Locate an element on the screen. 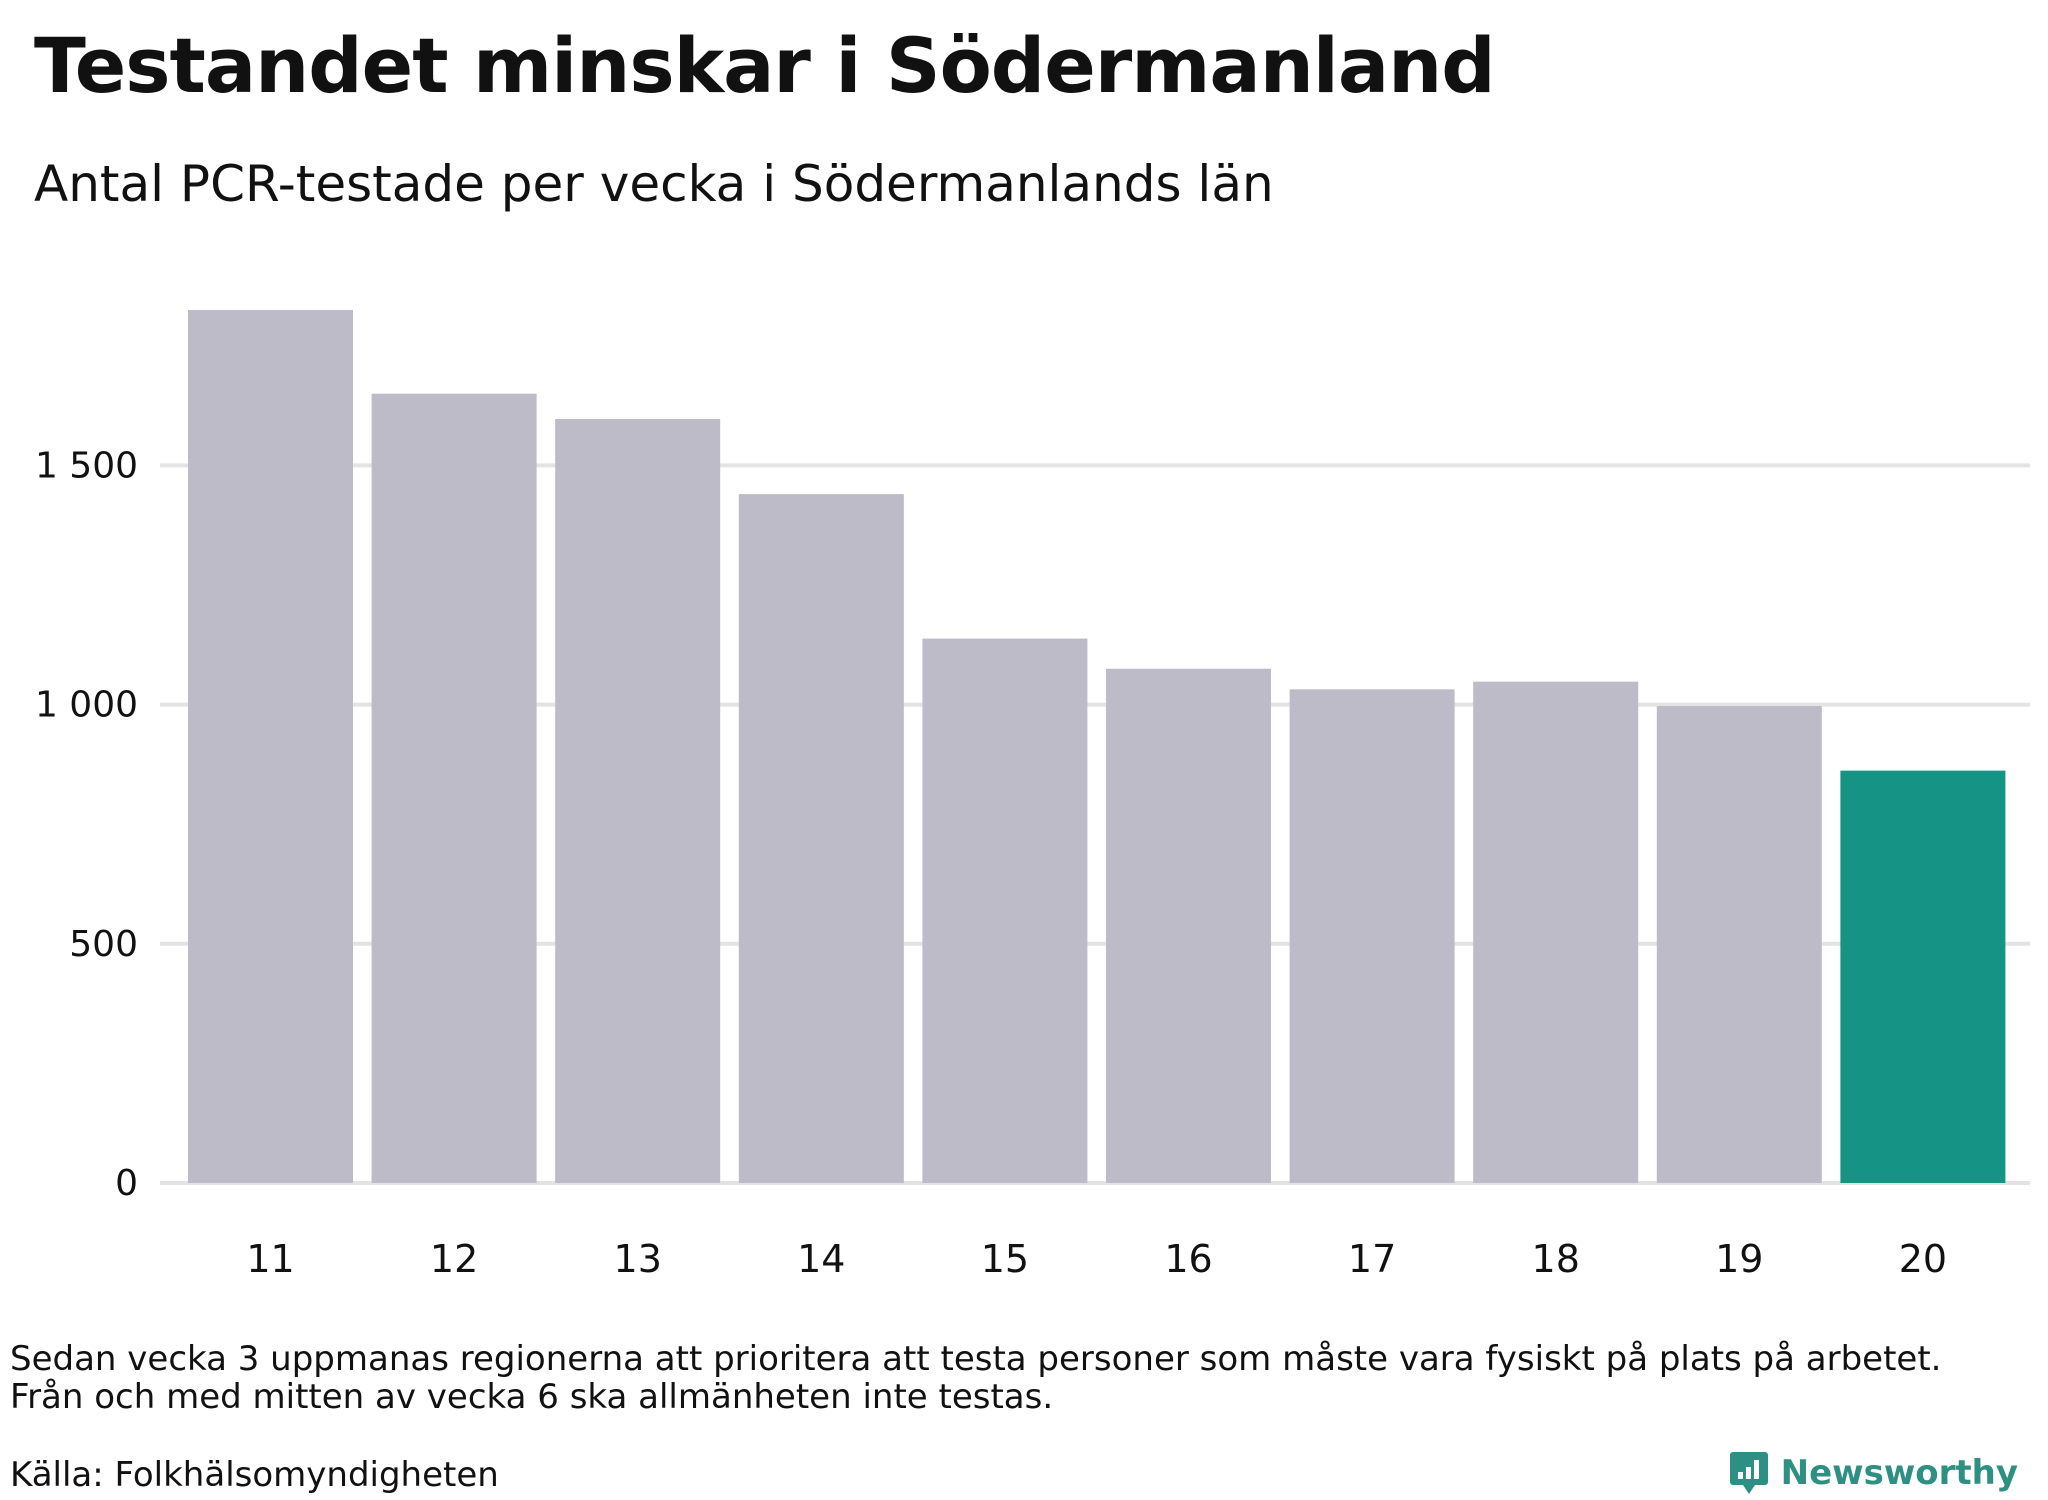  x-tick-label: 20 is located at coordinates (1923, 1259).